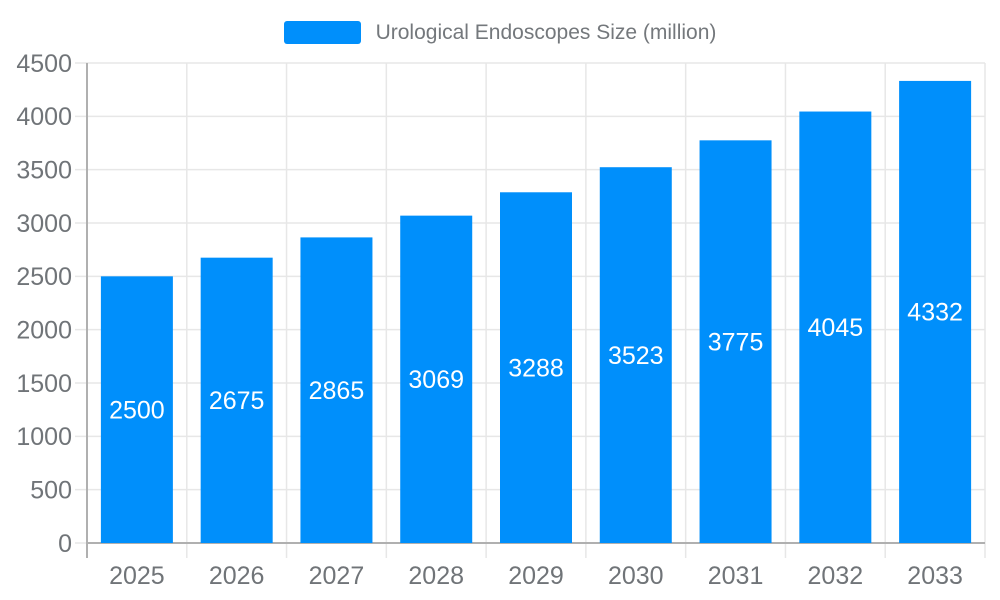 This screenshot has width=1000, height=600. What do you see at coordinates (44, 384) in the screenshot?
I see `y-axis-tick-label: 1500` at bounding box center [44, 384].